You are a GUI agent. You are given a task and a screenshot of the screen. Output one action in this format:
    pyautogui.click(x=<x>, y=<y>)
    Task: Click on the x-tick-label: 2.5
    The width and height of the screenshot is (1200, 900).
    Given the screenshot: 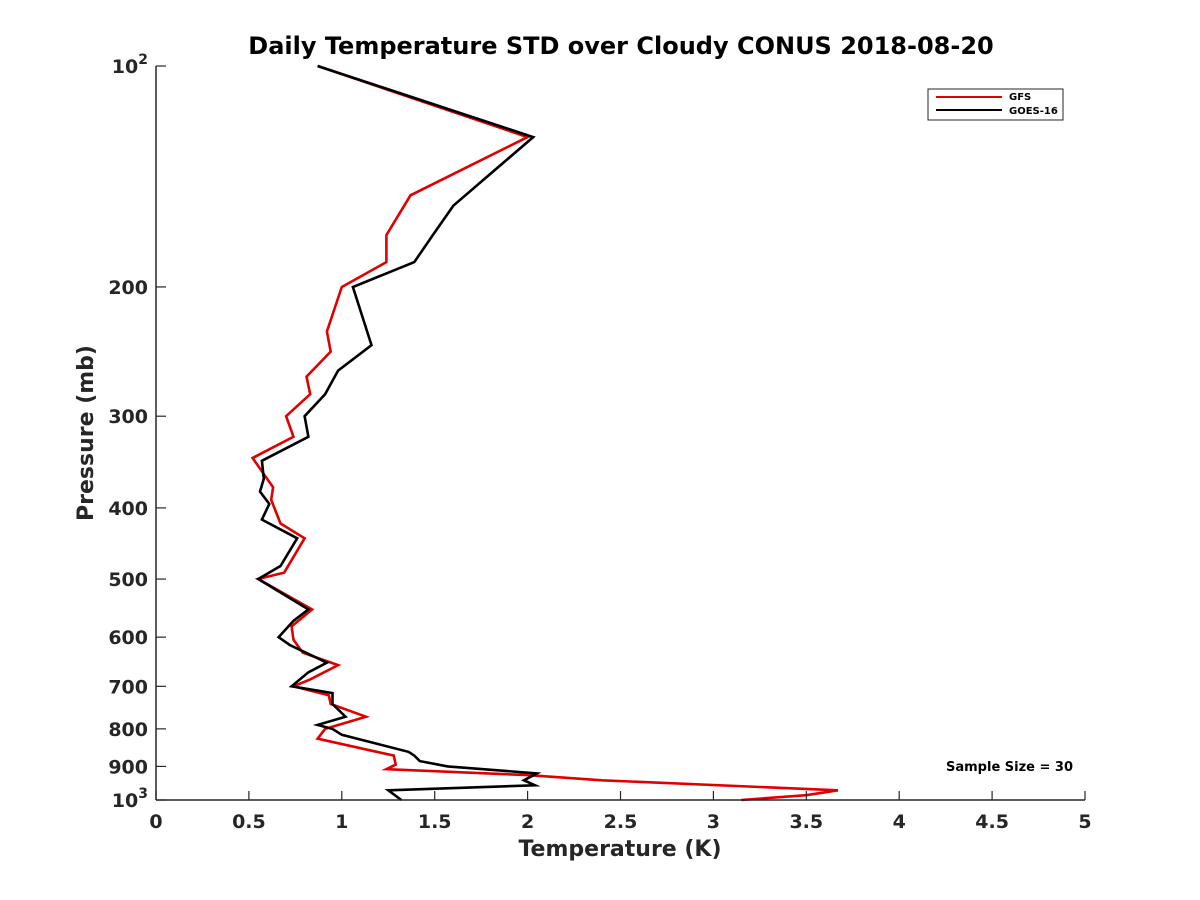 What is the action you would take?
    pyautogui.click(x=621, y=822)
    